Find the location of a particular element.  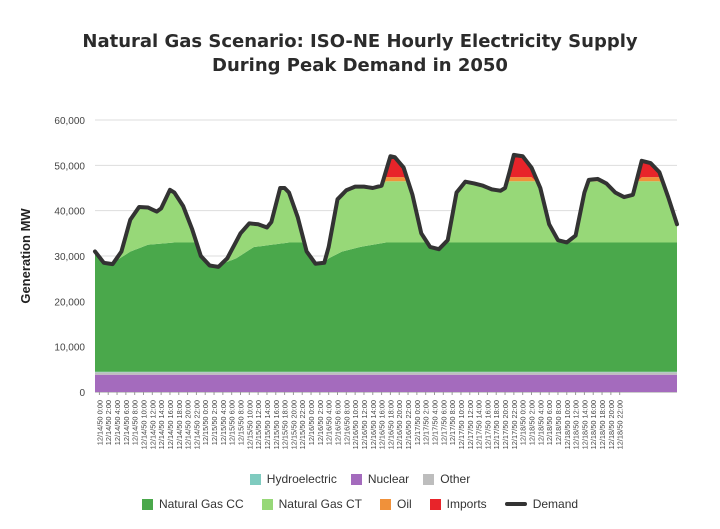

legend-item: Nuclear is located at coordinates (380, 479).